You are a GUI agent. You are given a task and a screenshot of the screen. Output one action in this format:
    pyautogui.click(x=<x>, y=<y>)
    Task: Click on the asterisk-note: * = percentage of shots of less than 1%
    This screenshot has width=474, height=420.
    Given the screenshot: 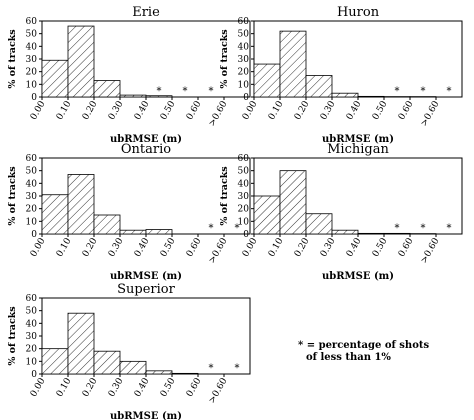 What is the action you would take?
    pyautogui.click(x=383, y=352)
    